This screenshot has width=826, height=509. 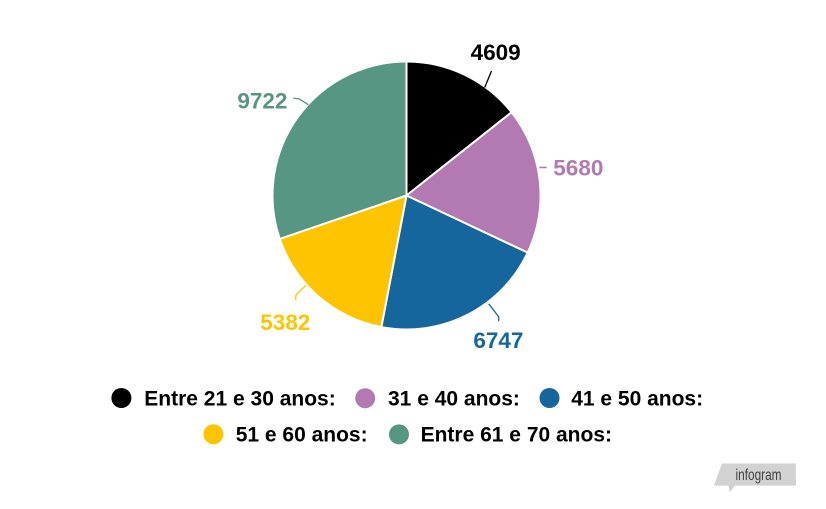 I want to click on svg-text: infogram, so click(x=759, y=475).